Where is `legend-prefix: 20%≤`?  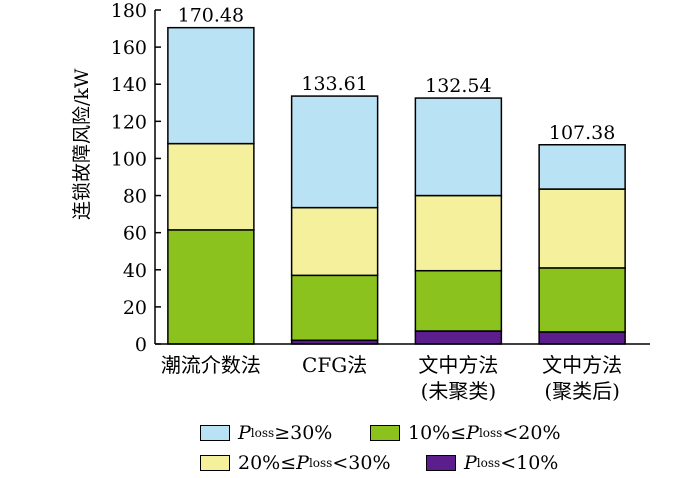
legend-prefix: 20%≤ is located at coordinates (267, 463).